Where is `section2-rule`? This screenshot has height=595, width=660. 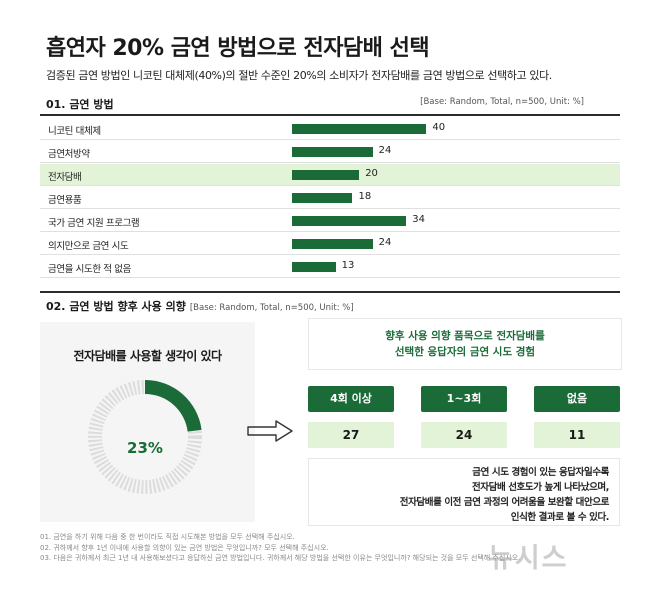 section2-rule is located at coordinates (330, 292).